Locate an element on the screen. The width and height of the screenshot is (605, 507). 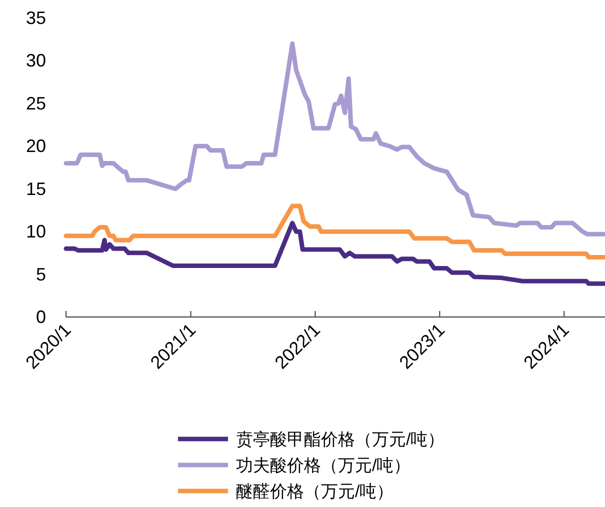
y-tick-label: 25 is located at coordinates (36, 103).